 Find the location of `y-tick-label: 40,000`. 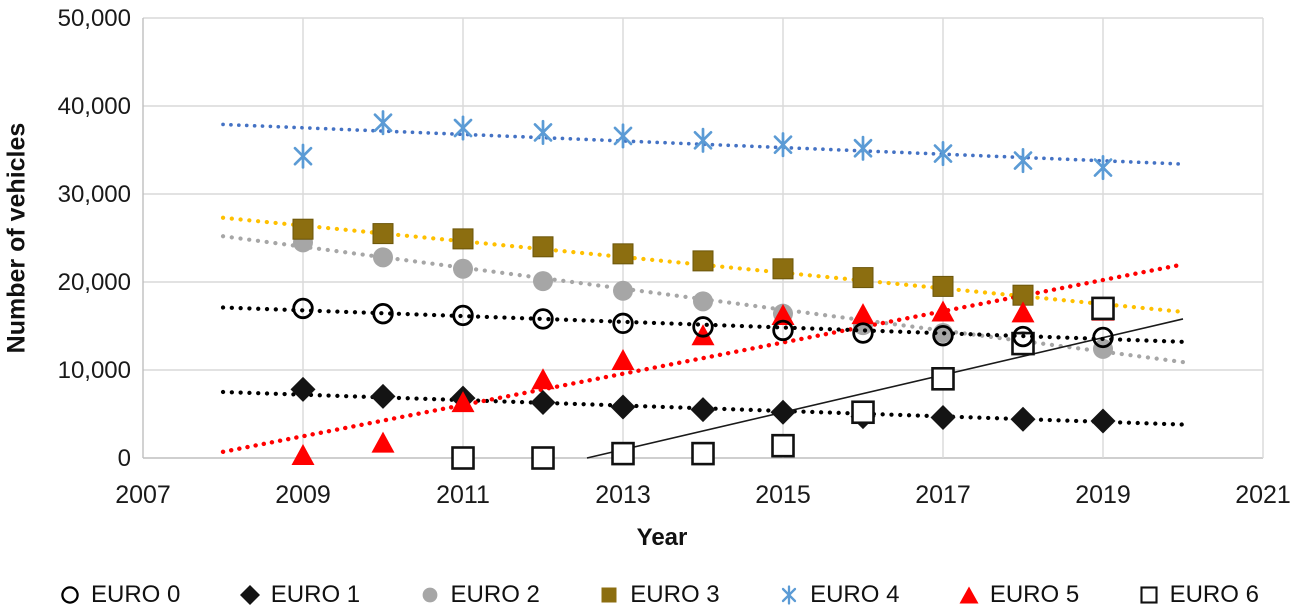

y-tick-label: 40,000 is located at coordinates (94, 106).